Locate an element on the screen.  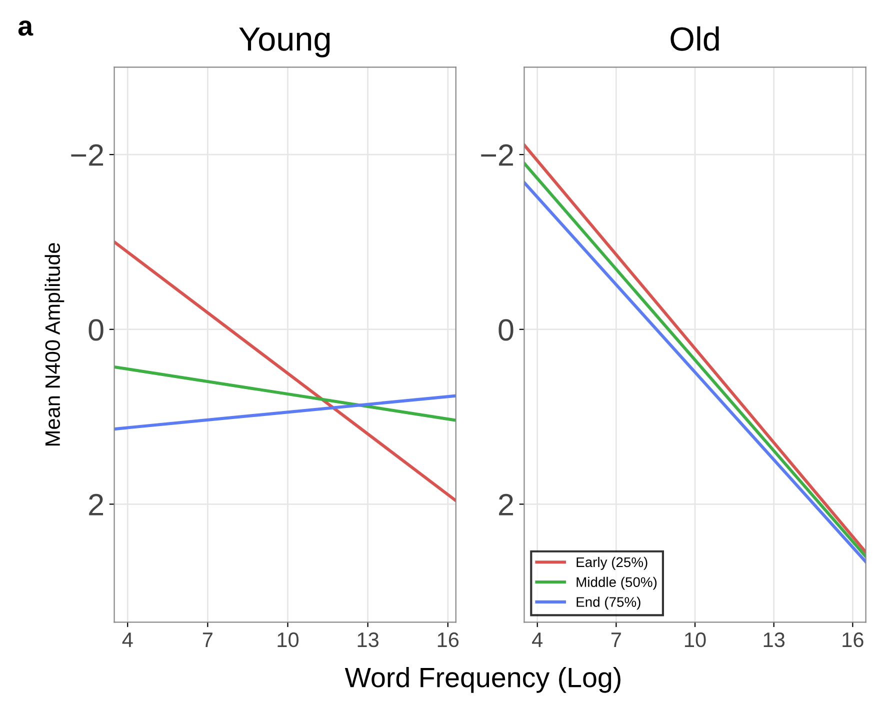
chart-title: Young is located at coordinates (284, 43).